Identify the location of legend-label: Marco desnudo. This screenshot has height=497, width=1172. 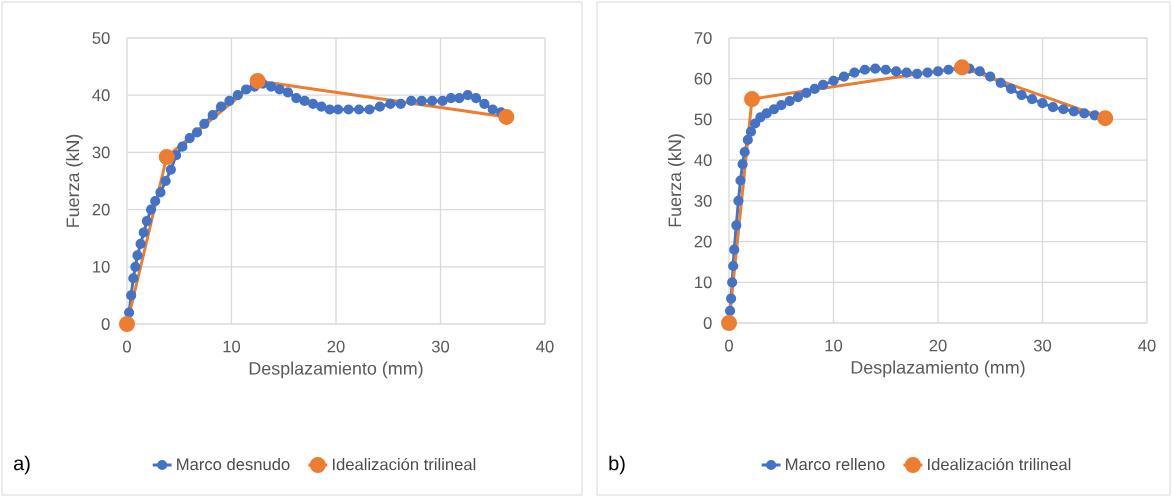
(233, 464).